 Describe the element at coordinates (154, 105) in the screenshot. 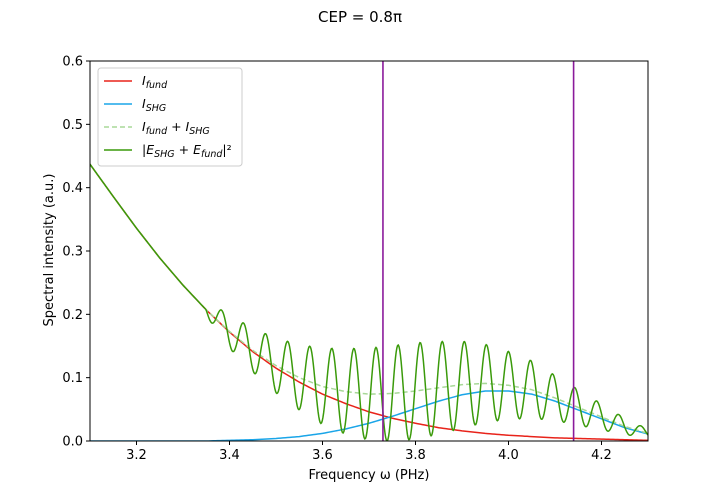

I see `legend-label-1: ISHG` at that location.